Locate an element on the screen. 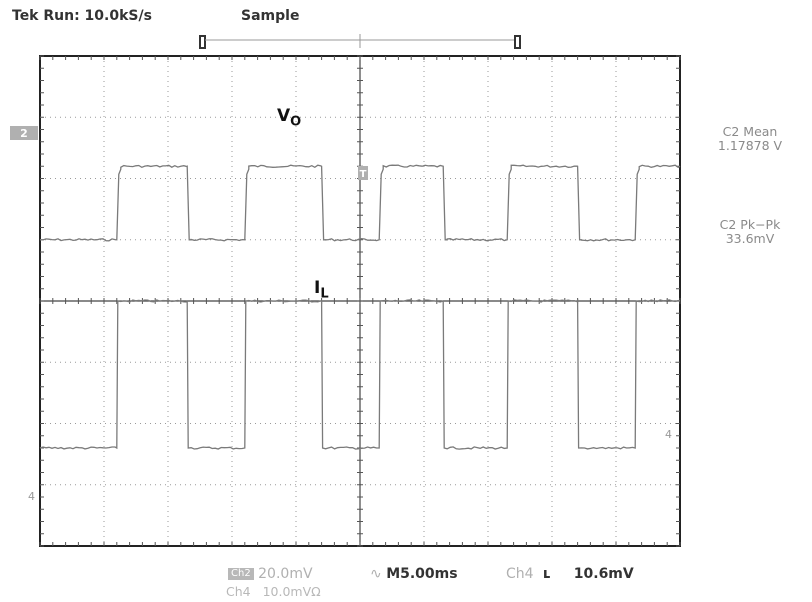  timebase-readout: ∿ M5.00ms is located at coordinates (414, 574).